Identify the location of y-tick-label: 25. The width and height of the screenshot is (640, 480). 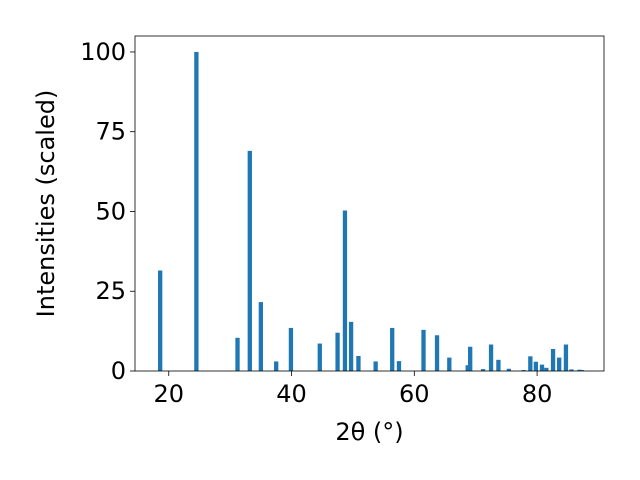
(110, 291).